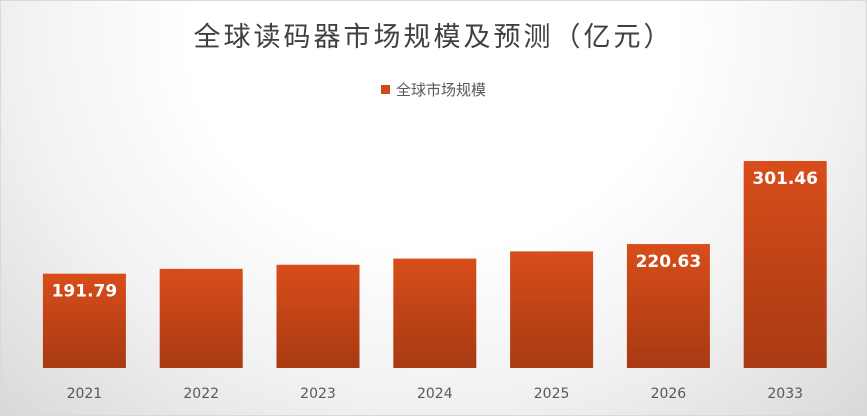  Describe the element at coordinates (669, 262) in the screenshot. I see `data-label-2026: 220.63` at that location.